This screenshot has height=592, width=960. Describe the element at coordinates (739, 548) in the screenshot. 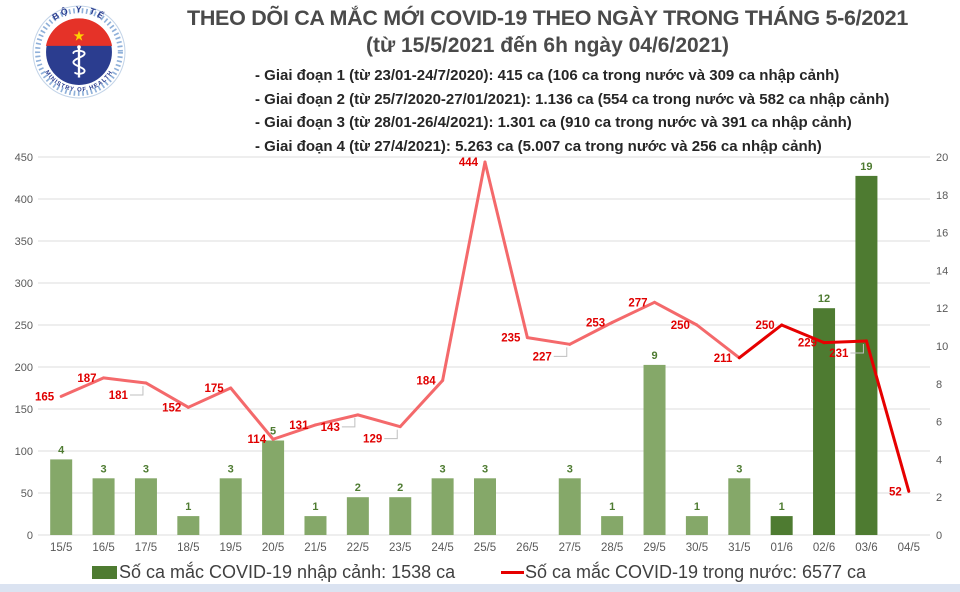

I see `x-tick-label: 31/5` at that location.